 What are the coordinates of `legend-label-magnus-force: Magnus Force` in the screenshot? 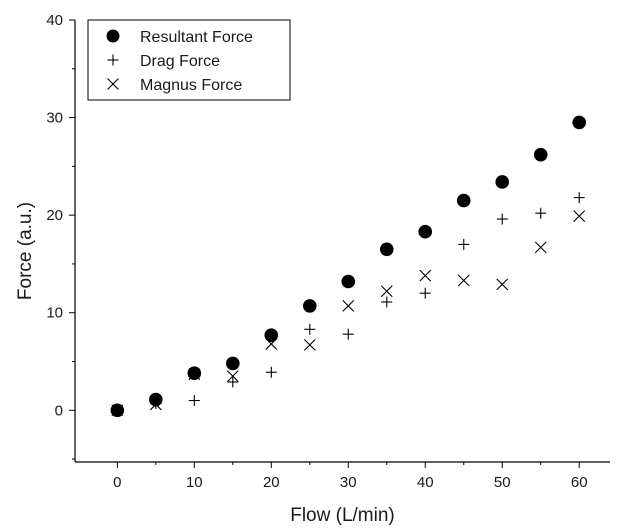 It's located at (191, 85).